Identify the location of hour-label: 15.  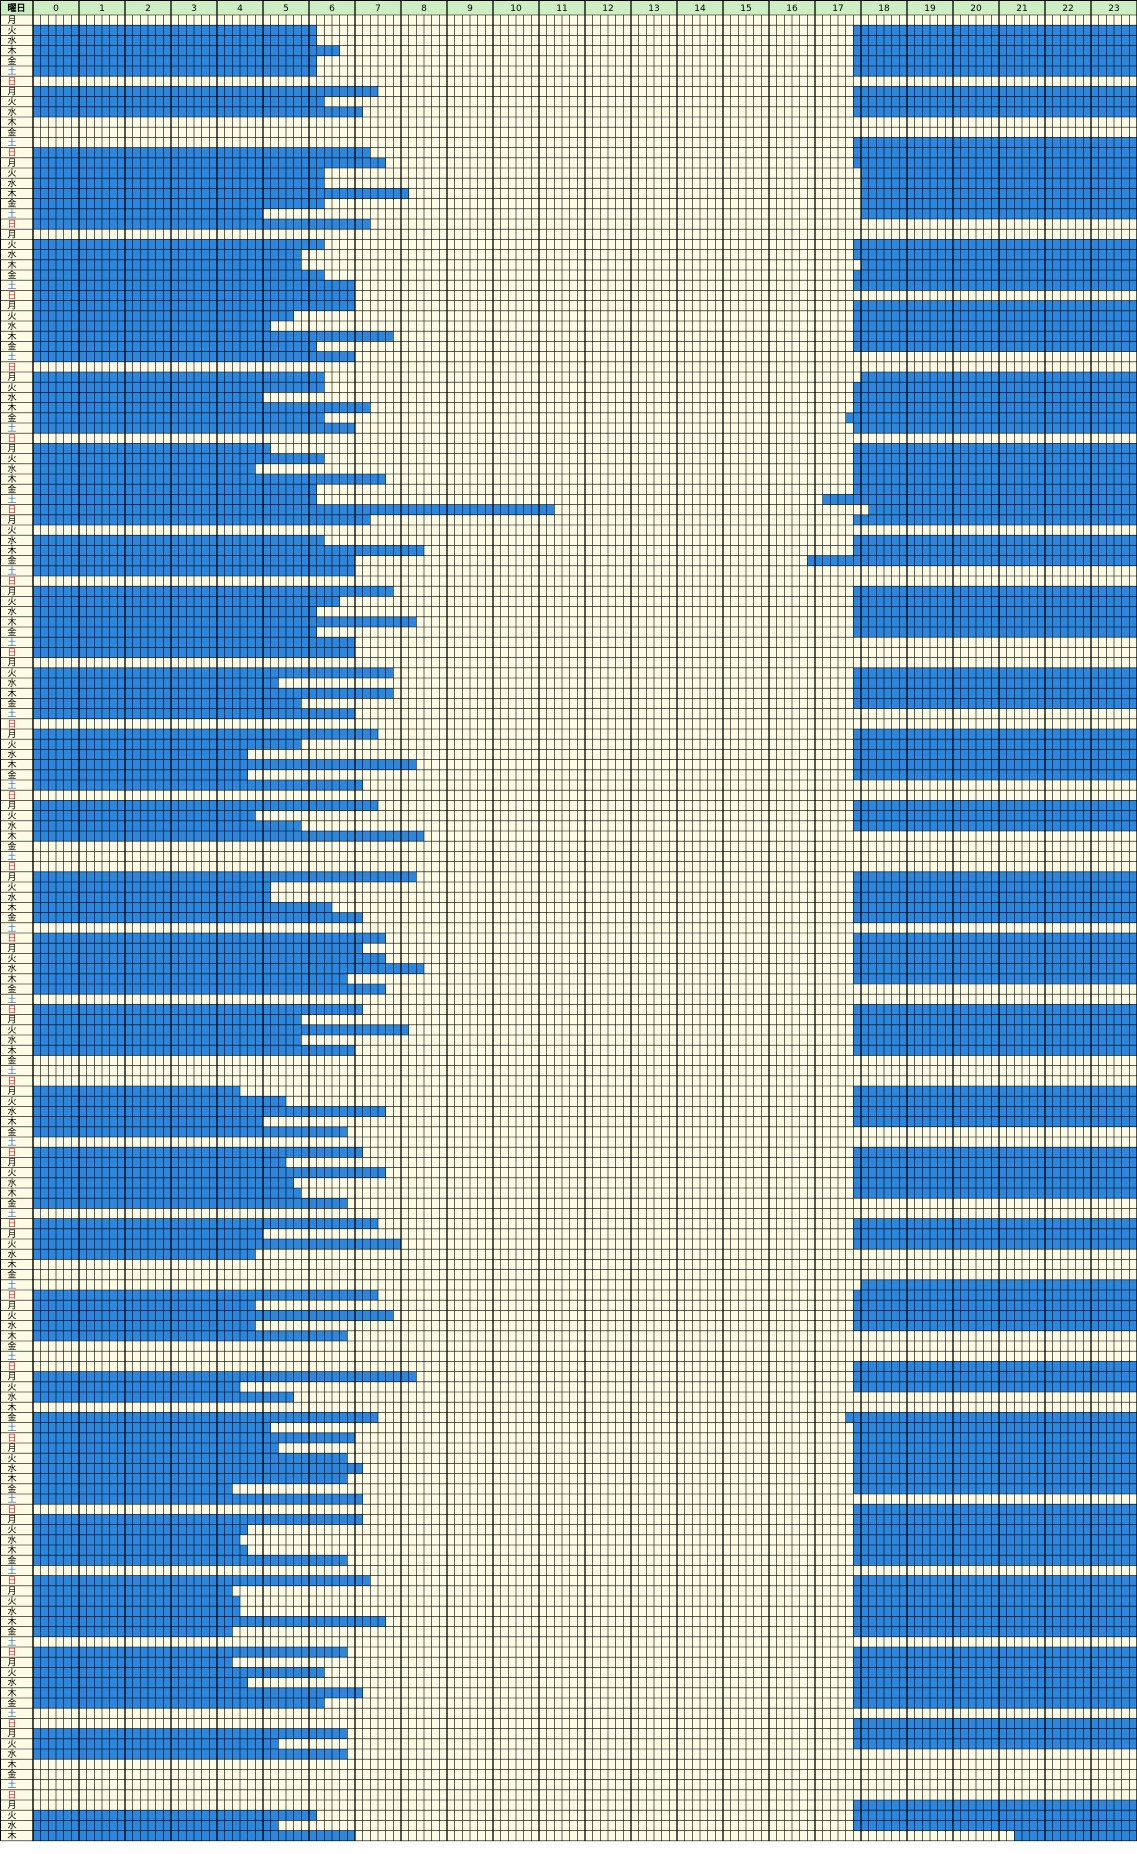
(745, 9).